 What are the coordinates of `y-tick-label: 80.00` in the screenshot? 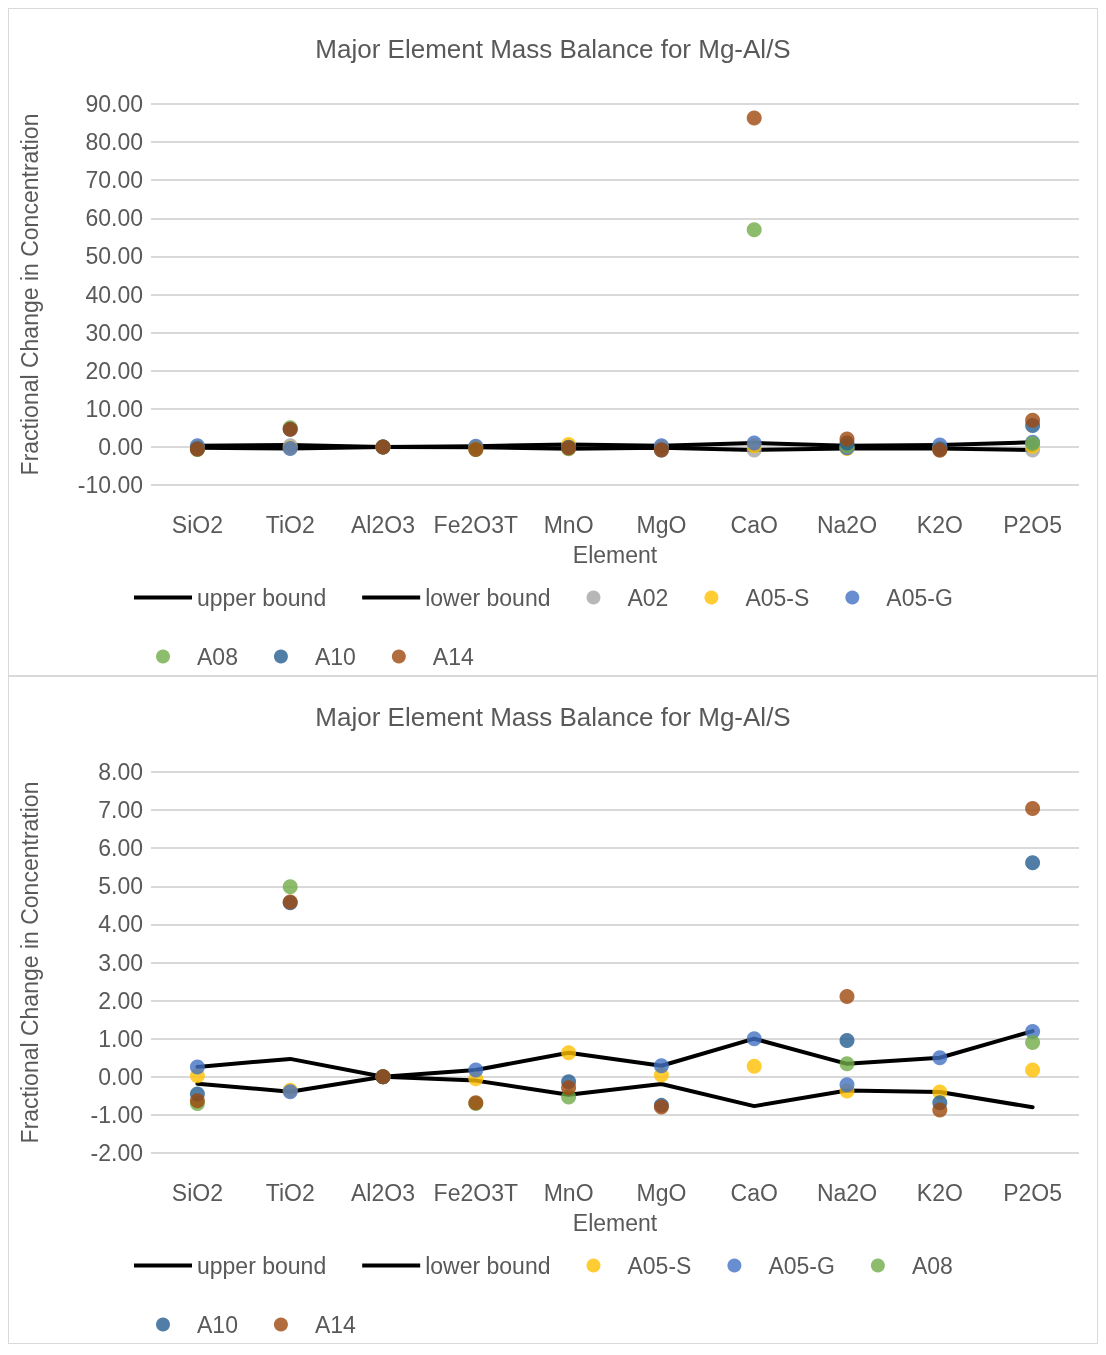 It's located at (114, 142).